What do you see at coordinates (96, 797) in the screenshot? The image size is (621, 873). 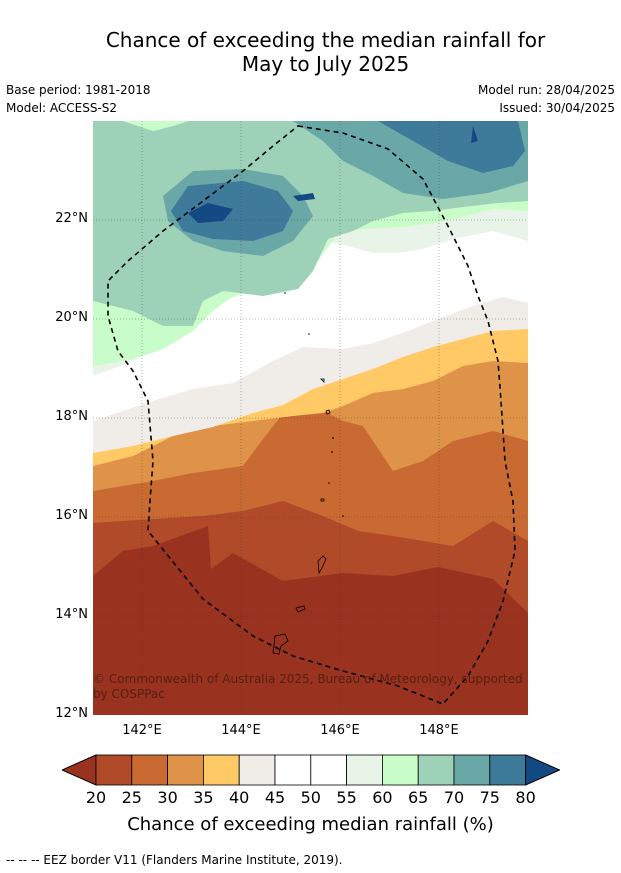 I see `colorbar-tick-label: 20` at bounding box center [96, 797].